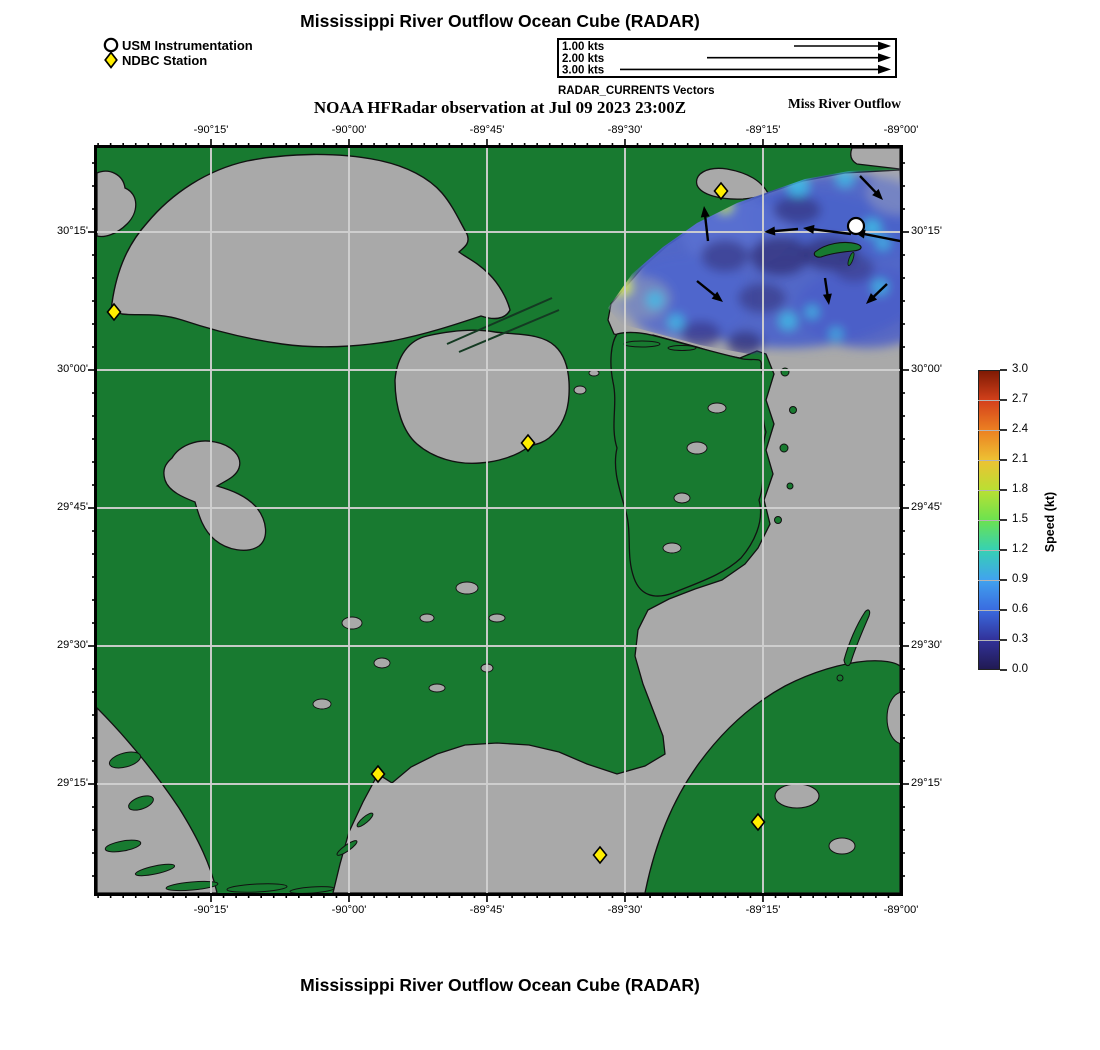 This screenshot has height=1050, width=1100. Describe the element at coordinates (1050, 522) in the screenshot. I see `colorbar-axis-label: Speed (kt)` at that location.